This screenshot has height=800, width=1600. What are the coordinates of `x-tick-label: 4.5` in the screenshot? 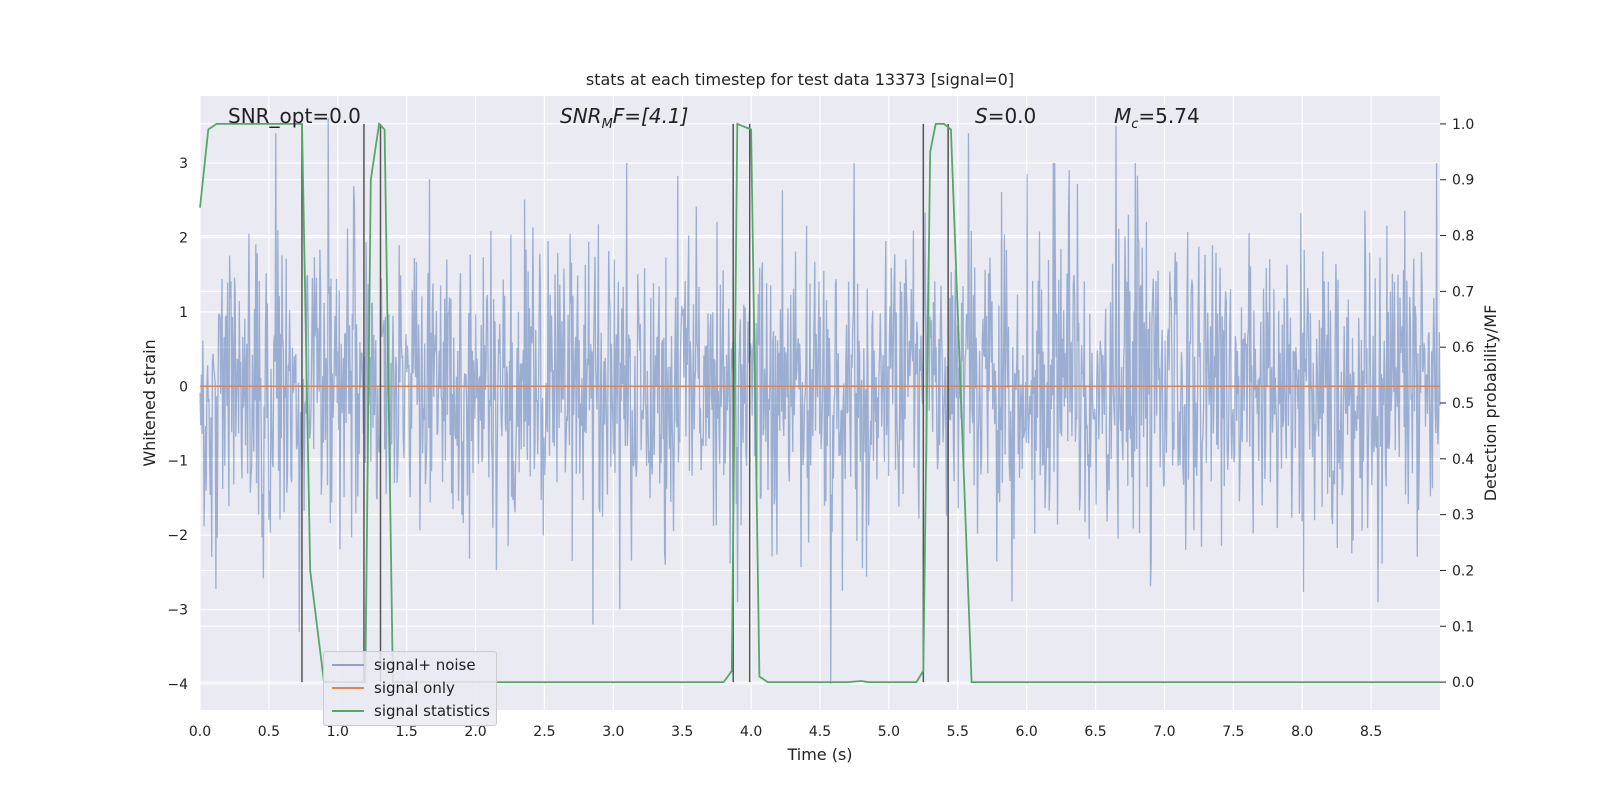 It's located at (820, 732).